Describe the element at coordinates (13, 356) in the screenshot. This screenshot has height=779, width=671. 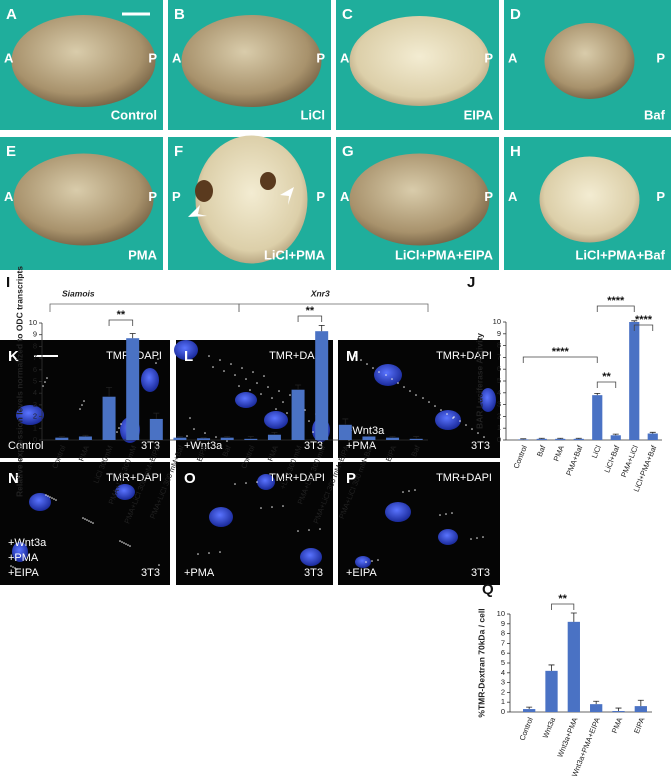
I see `panel-letter: K` at that location.